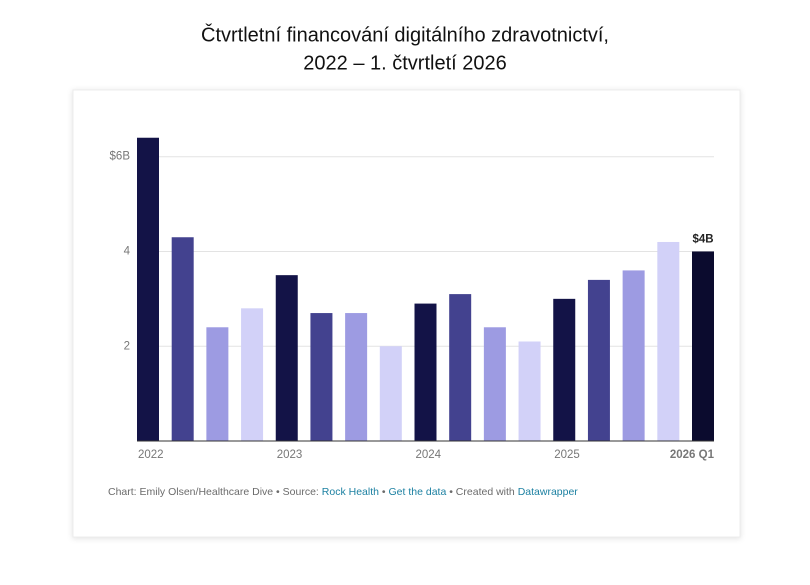 This screenshot has height=585, width=810. What do you see at coordinates (548, 492) in the screenshot?
I see `footer-link: Datawrapper` at bounding box center [548, 492].